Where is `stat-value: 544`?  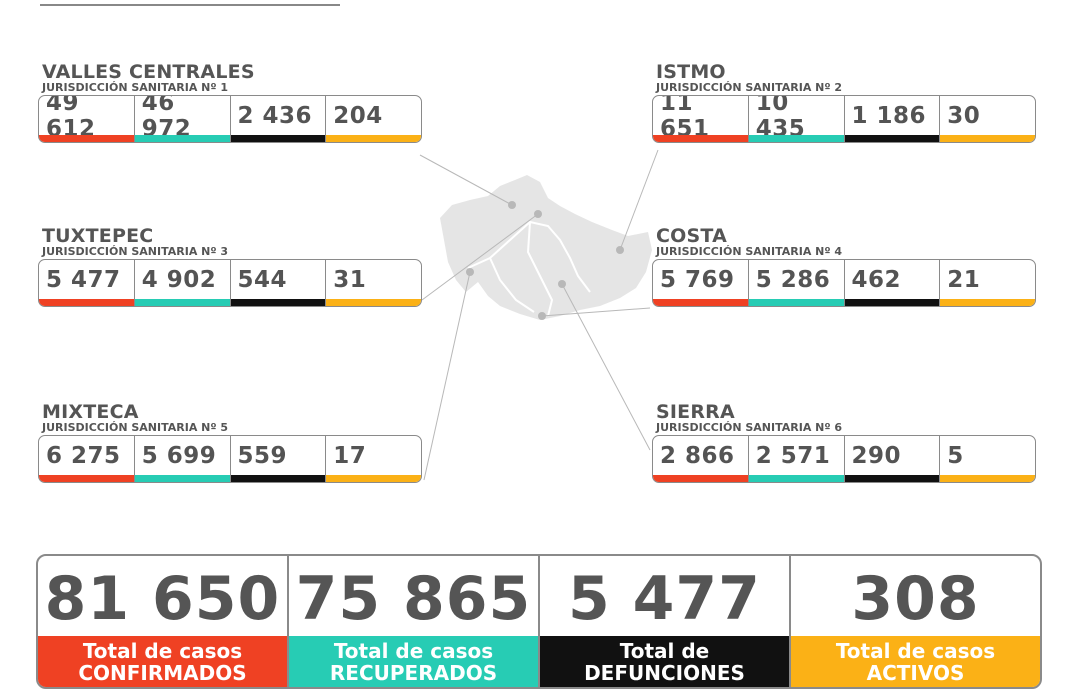
stat-value: 544 is located at coordinates (262, 280).